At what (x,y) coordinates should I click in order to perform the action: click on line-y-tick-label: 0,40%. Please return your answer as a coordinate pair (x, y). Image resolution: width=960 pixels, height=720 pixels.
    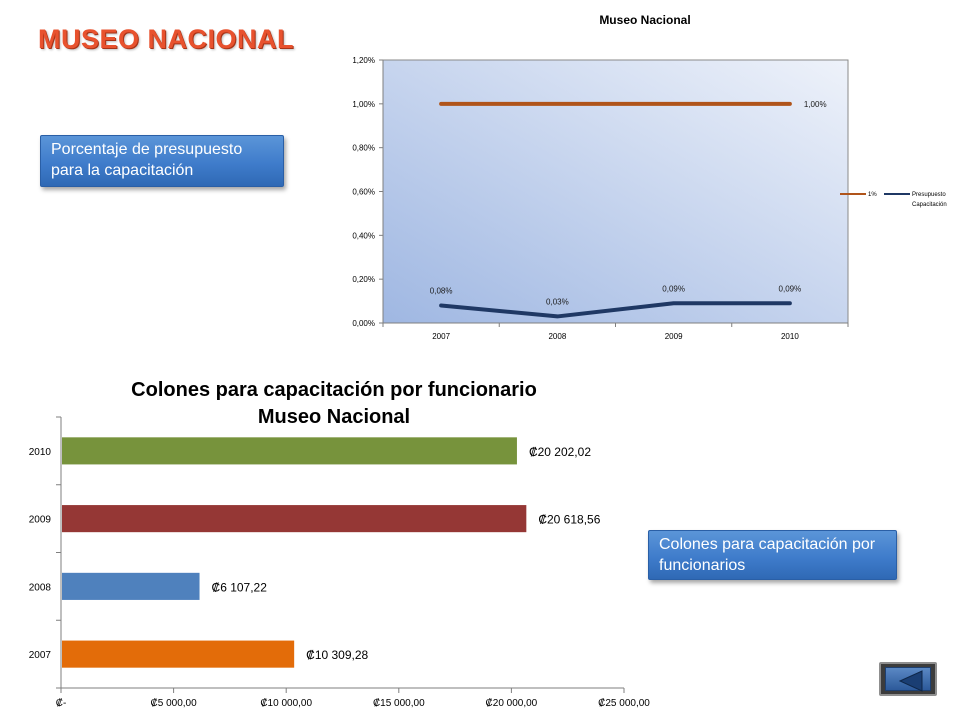
    Looking at the image, I should click on (363, 235).